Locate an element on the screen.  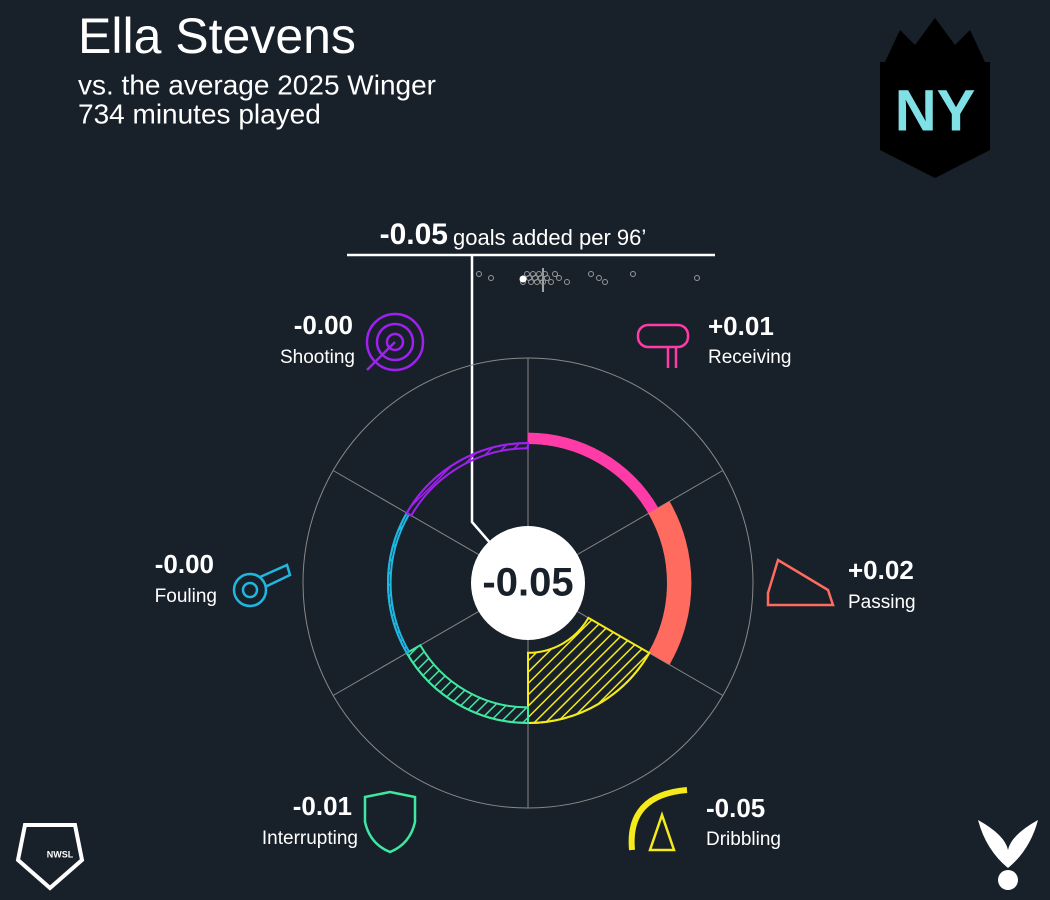
league-logo: NWSL is located at coordinates (50, 857).